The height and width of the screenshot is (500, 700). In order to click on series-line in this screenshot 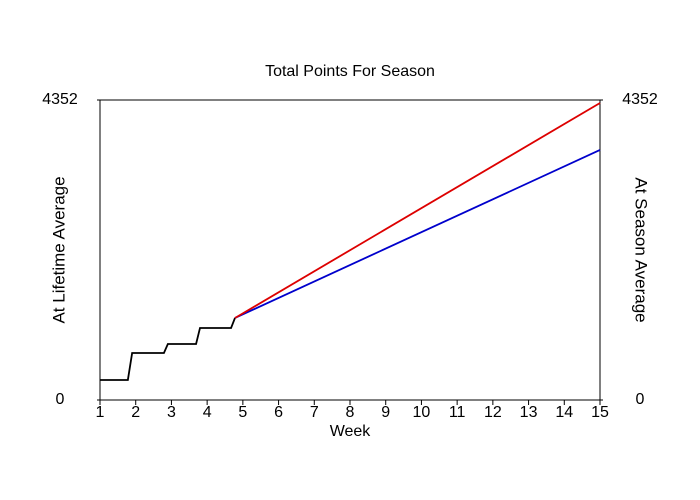, I will do `click(168, 349)`.